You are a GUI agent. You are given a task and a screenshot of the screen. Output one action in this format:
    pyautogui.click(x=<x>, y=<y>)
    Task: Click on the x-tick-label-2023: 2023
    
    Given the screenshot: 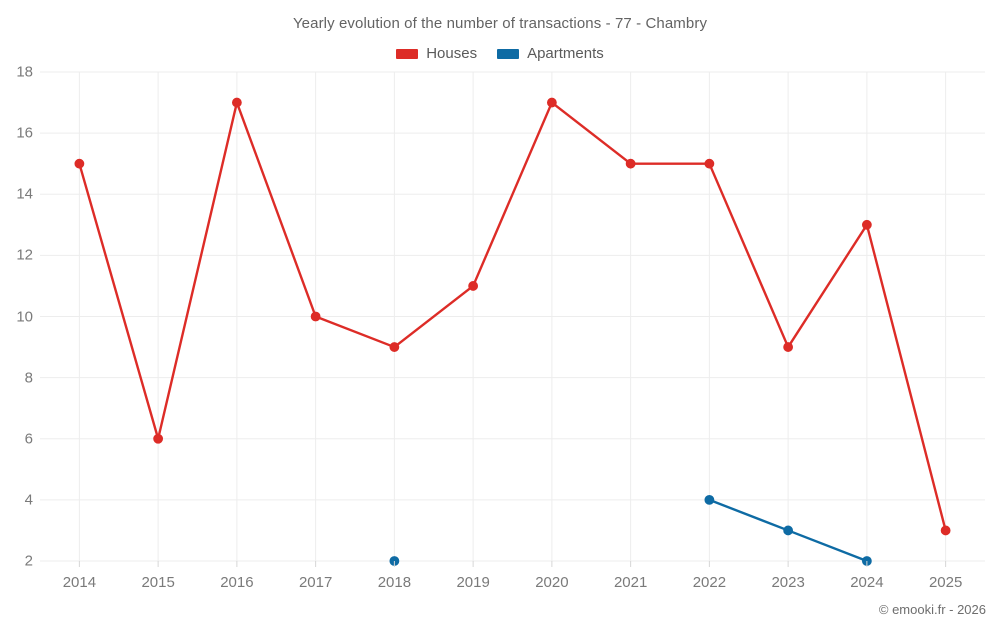 What is the action you would take?
    pyautogui.click(x=788, y=582)
    